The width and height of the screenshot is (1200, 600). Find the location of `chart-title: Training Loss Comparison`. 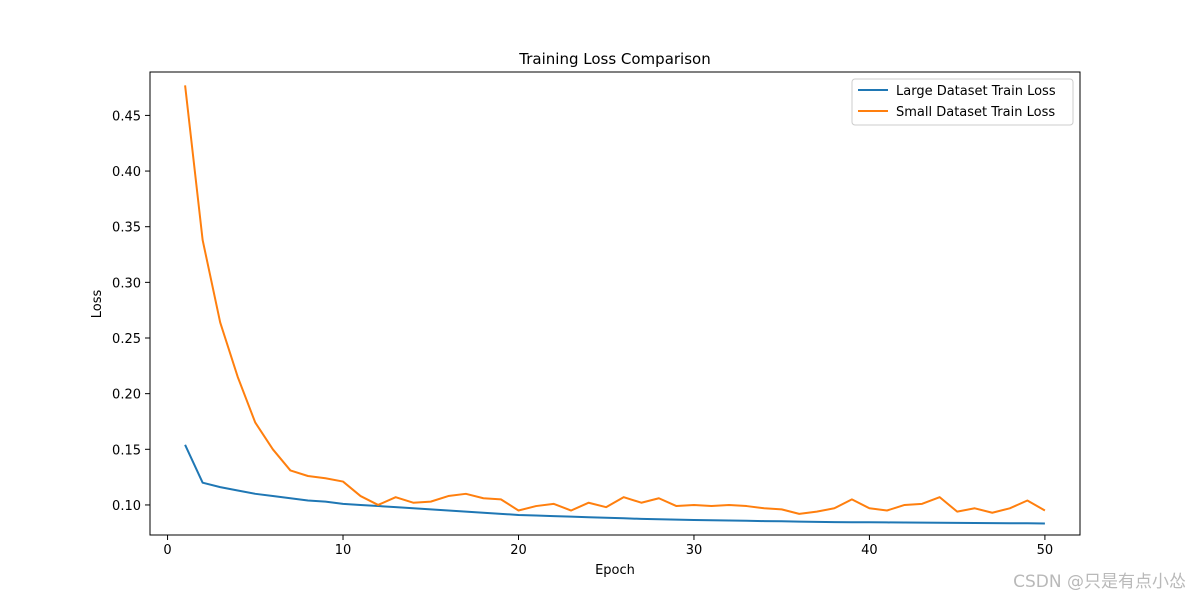

chart-title: Training Loss Comparison is located at coordinates (614, 59).